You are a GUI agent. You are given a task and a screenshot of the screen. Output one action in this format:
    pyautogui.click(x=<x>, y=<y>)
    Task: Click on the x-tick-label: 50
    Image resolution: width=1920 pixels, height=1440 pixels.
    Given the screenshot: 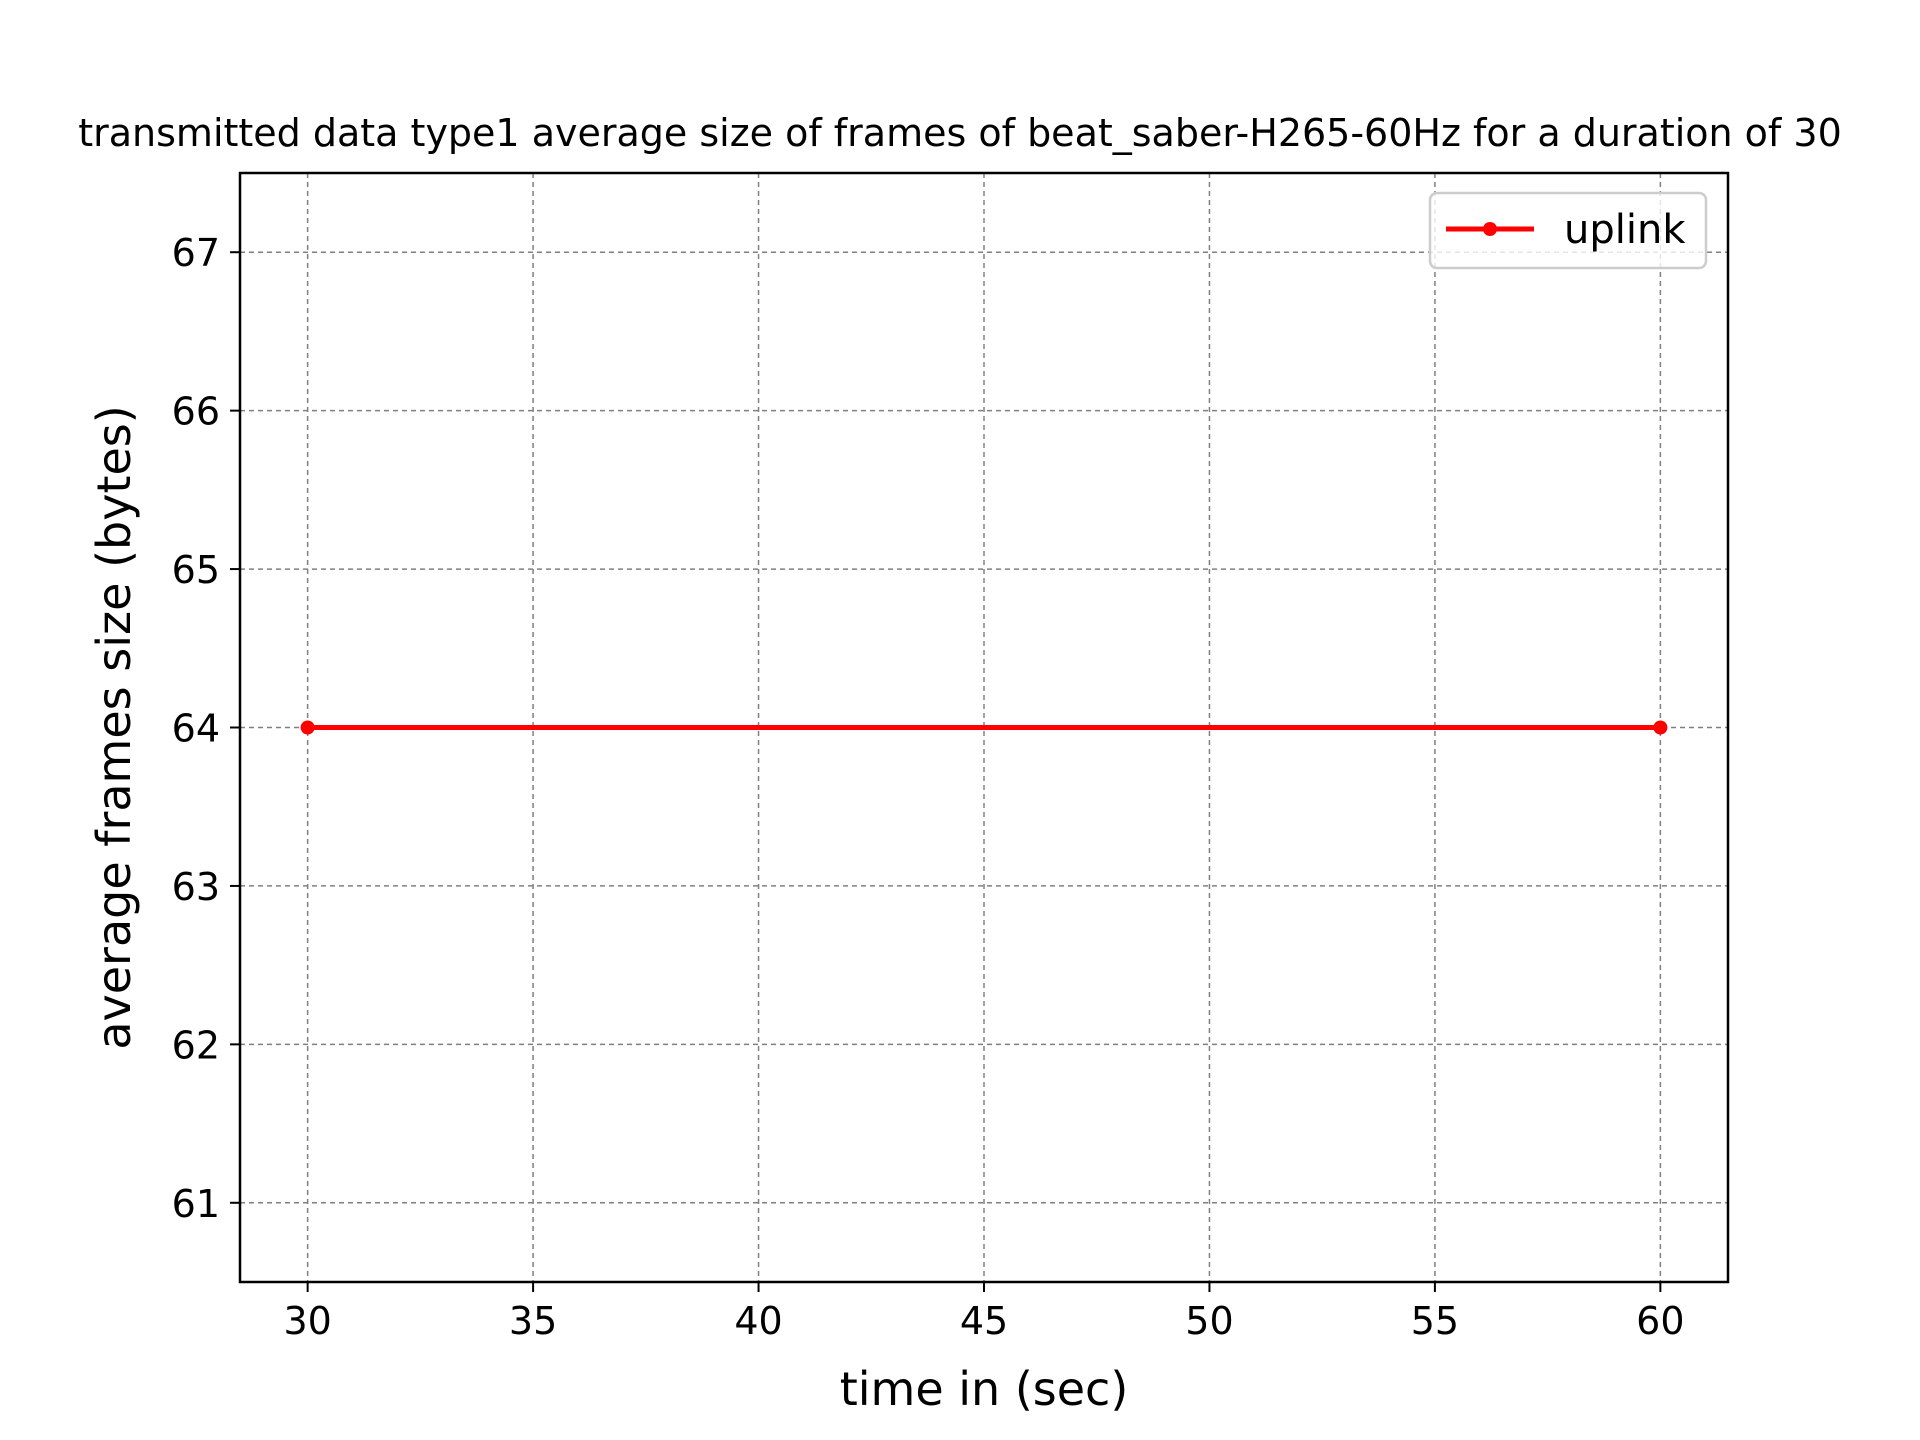 What is the action you would take?
    pyautogui.click(x=1209, y=1321)
    